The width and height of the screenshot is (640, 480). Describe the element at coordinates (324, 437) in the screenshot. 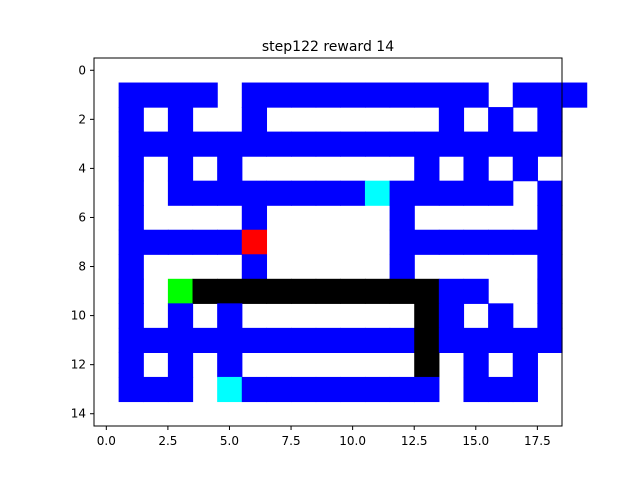

I see `x-axis: 0.0 2.5 5.0 7.5 10.0 12.5 15.0 17.5` at that location.